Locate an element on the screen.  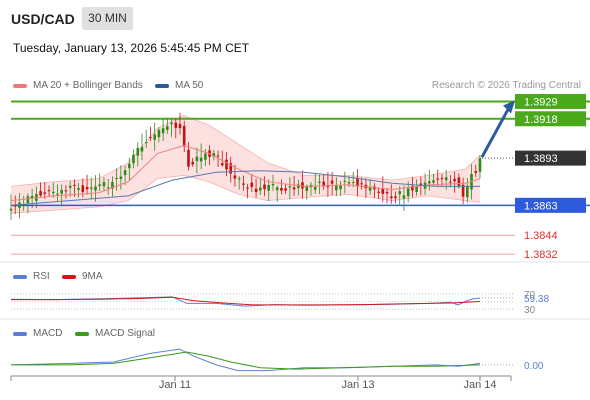
legend-label-macd: MACD is located at coordinates (48, 333).